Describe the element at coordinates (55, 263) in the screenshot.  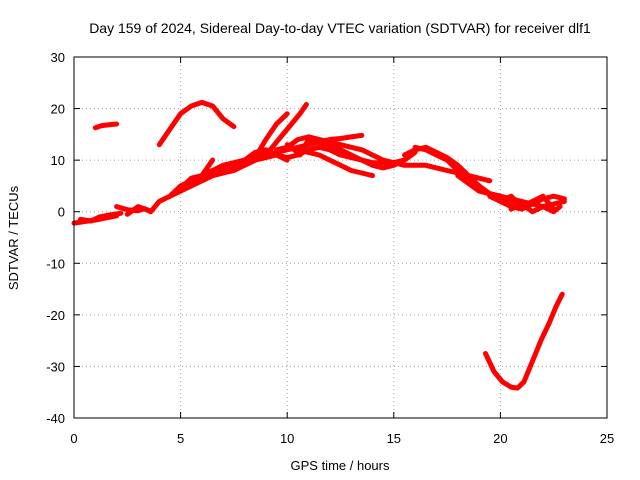
I see `y-tick-label: -10` at that location.